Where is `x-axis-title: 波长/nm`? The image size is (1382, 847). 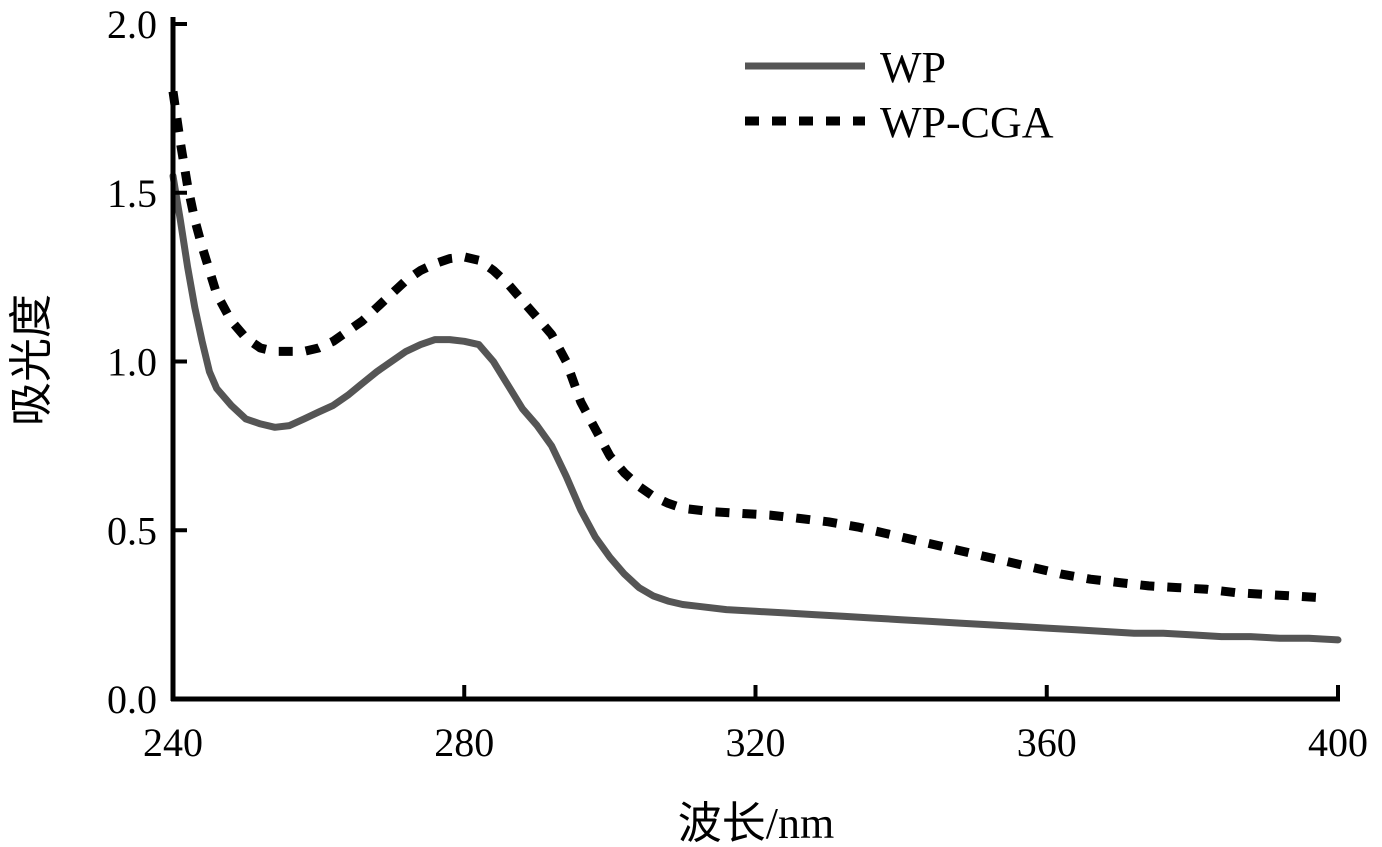 x-axis-title: 波长/nm is located at coordinates (756, 823).